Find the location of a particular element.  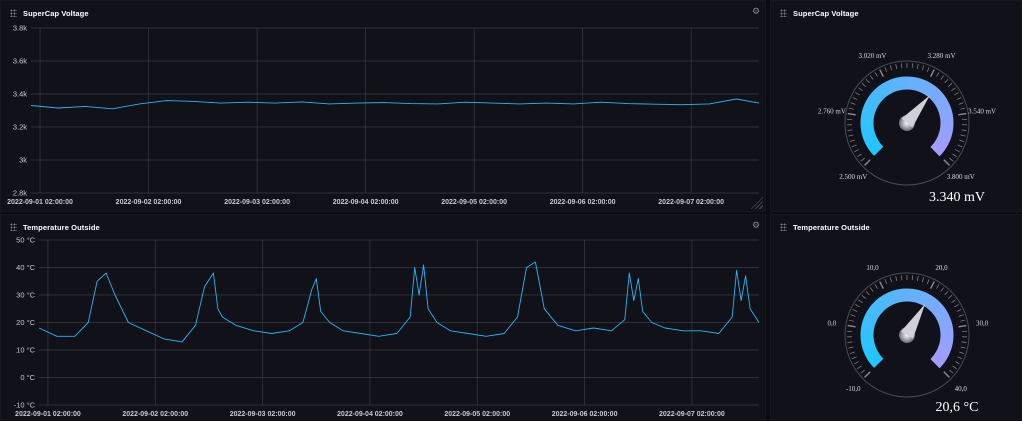

y-tick-label: 10 °C is located at coordinates (25, 350).